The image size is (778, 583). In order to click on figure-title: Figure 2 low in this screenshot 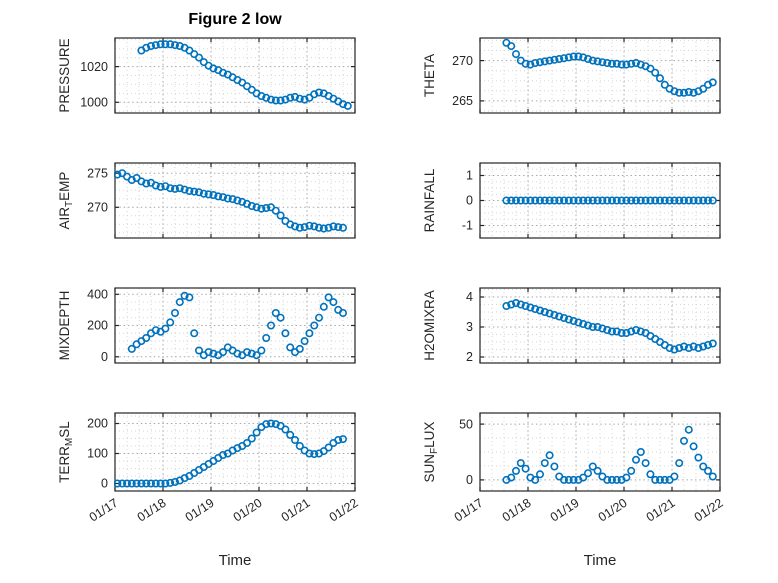, I will do `click(235, 19)`.